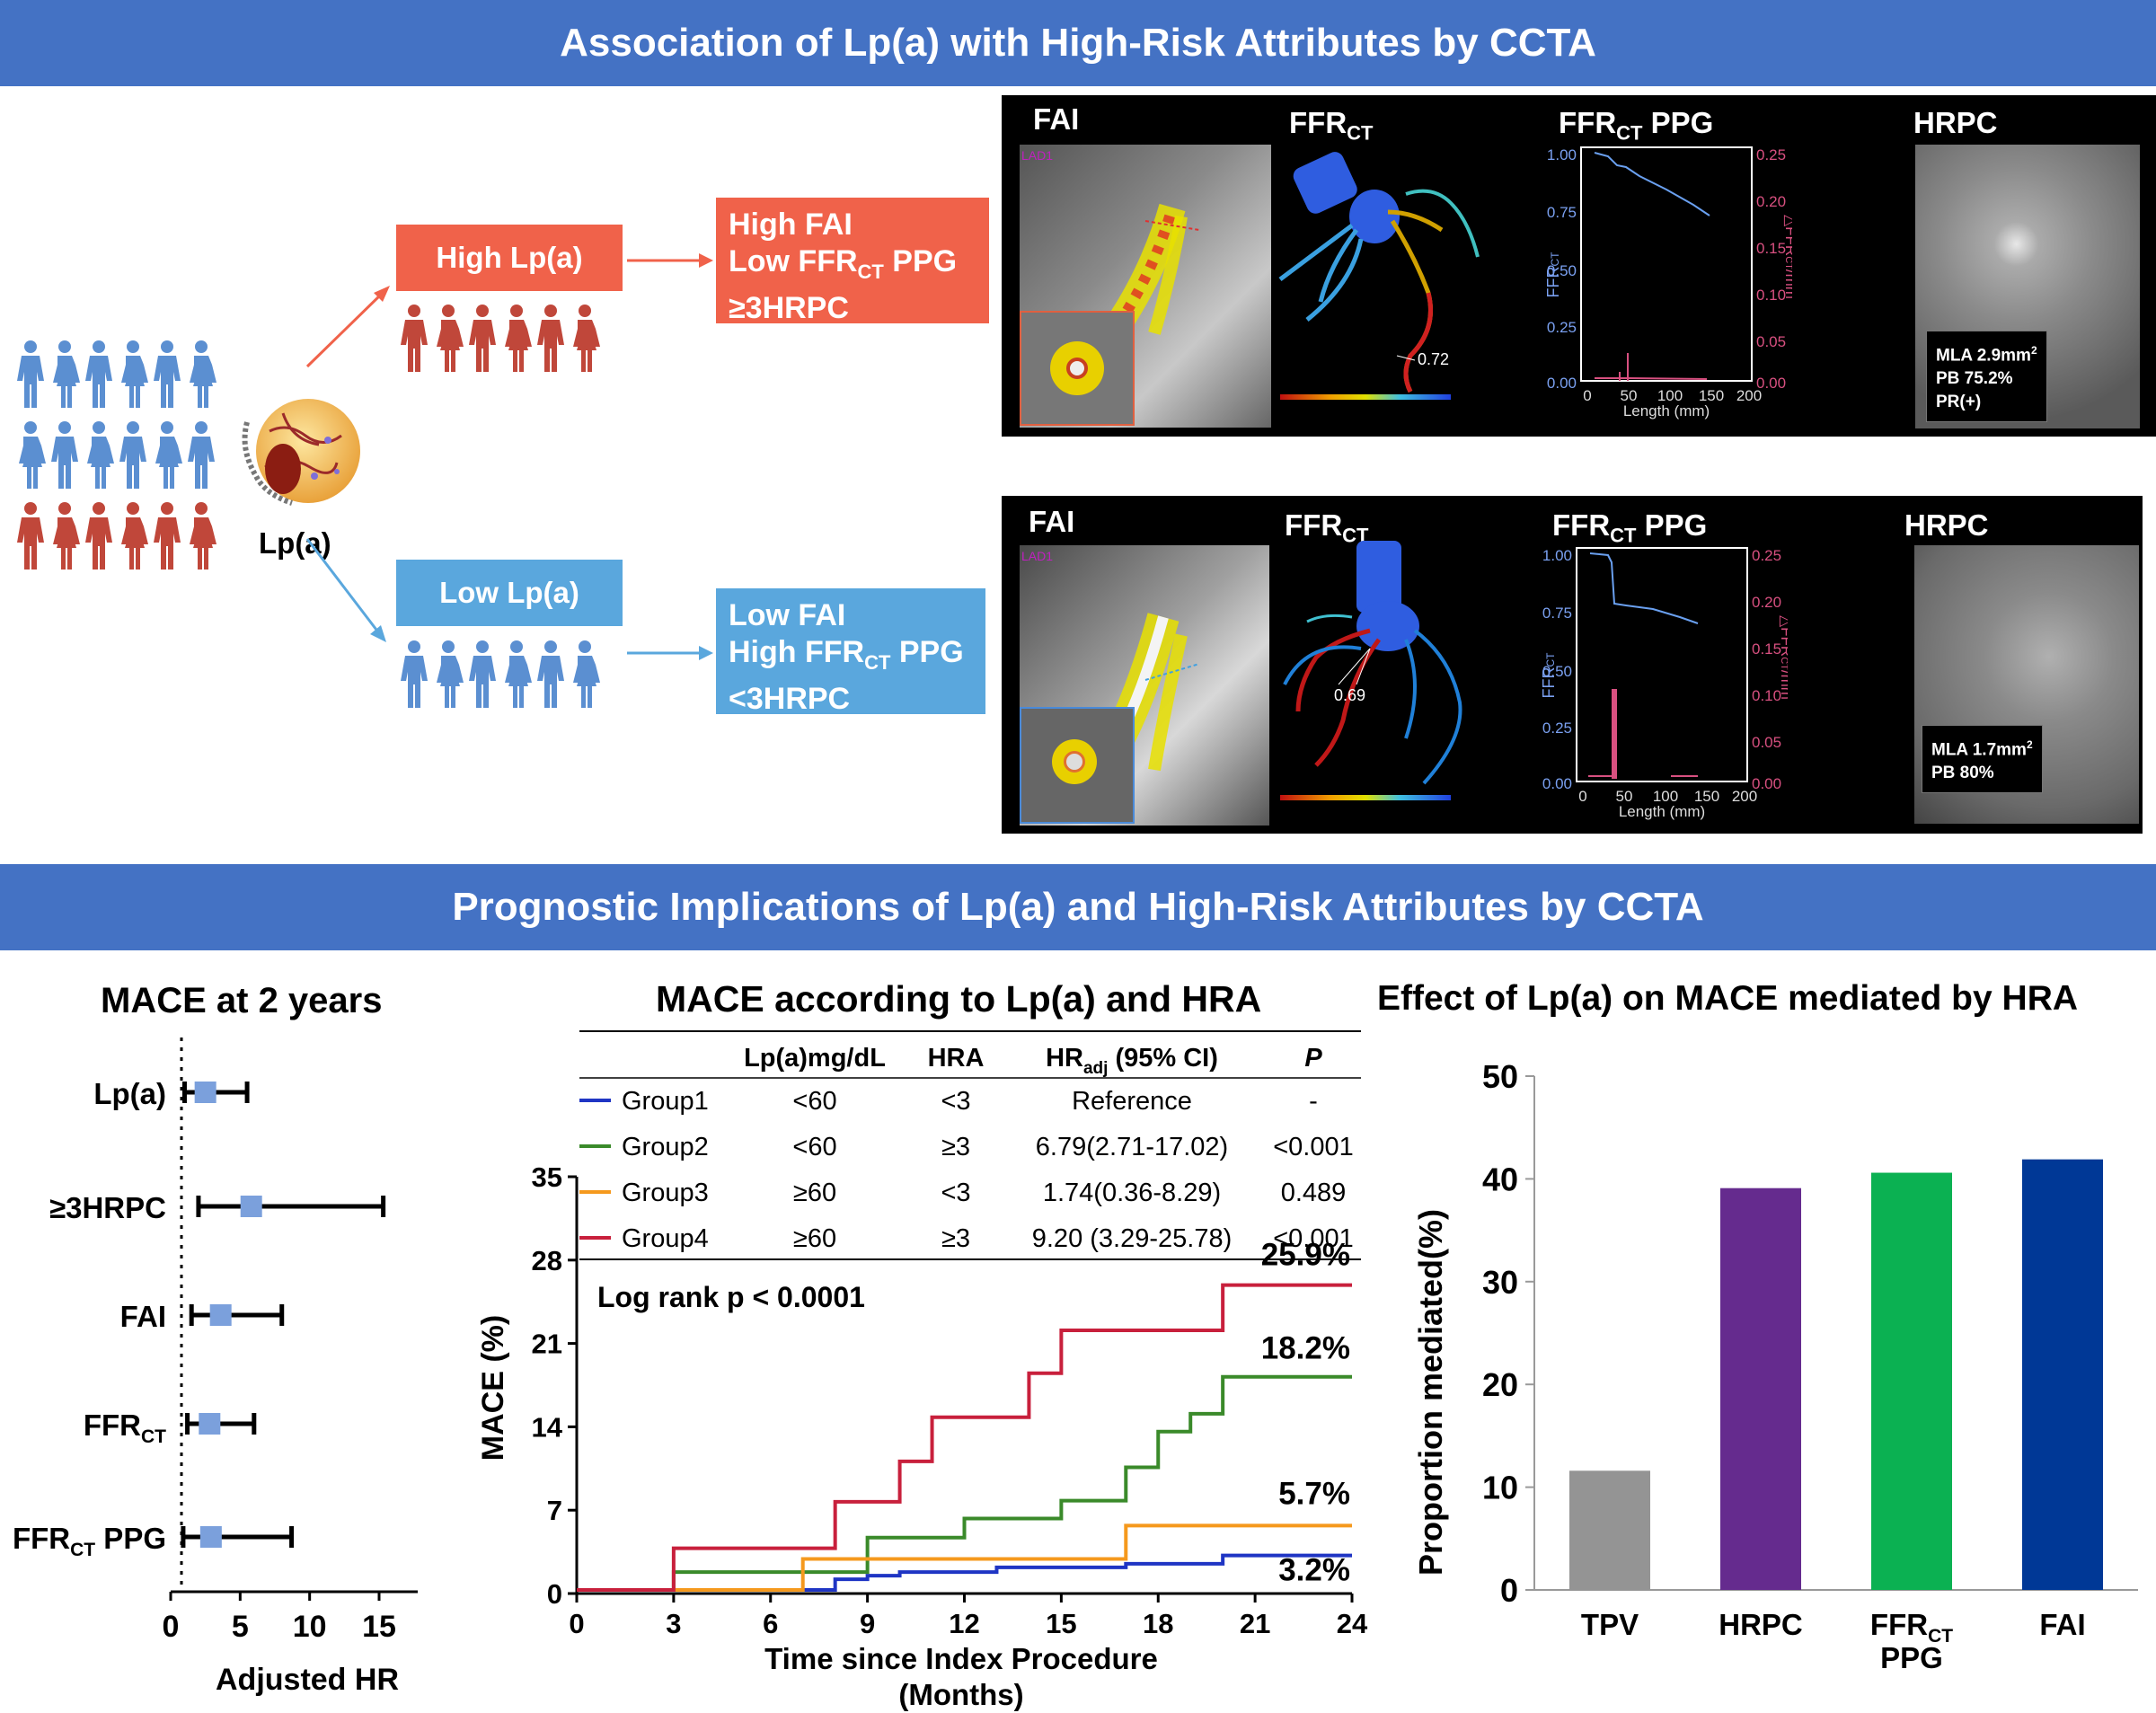 This screenshot has width=2156, height=1713. I want to click on bar-ffrct-ppg, so click(1911, 1381).